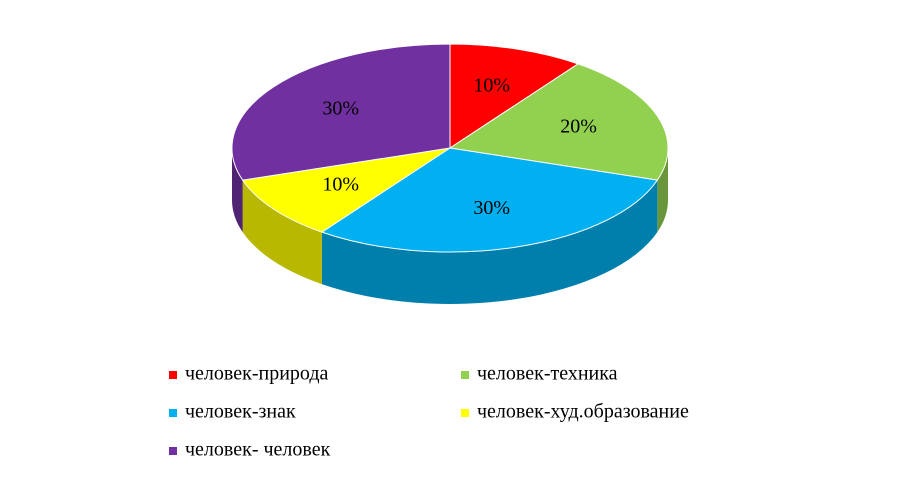  What do you see at coordinates (547, 374) in the screenshot?
I see `legend-label: человек-техника` at bounding box center [547, 374].